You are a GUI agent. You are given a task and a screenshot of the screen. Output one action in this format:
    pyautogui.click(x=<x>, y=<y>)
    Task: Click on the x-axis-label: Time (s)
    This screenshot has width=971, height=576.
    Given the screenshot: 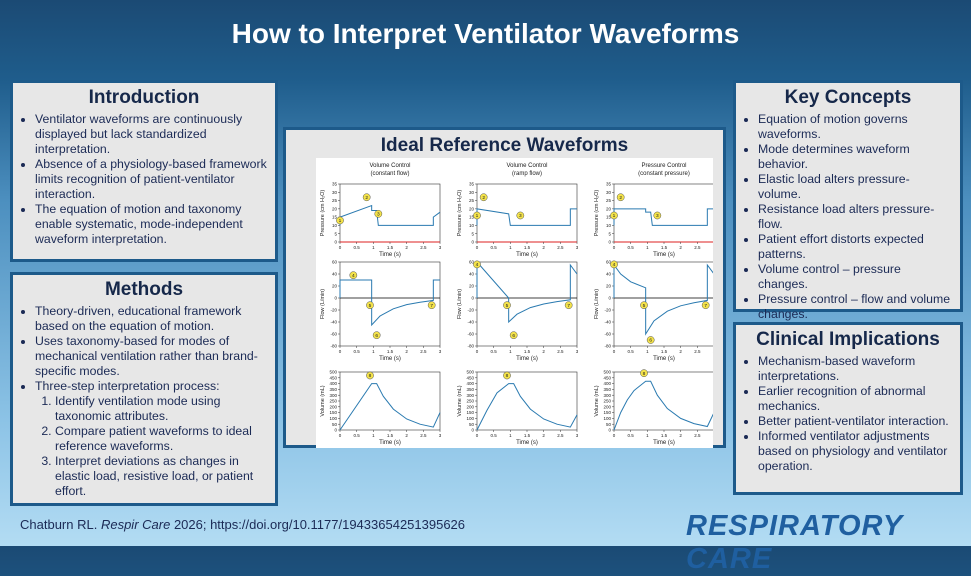 What is the action you would take?
    pyautogui.click(x=527, y=359)
    